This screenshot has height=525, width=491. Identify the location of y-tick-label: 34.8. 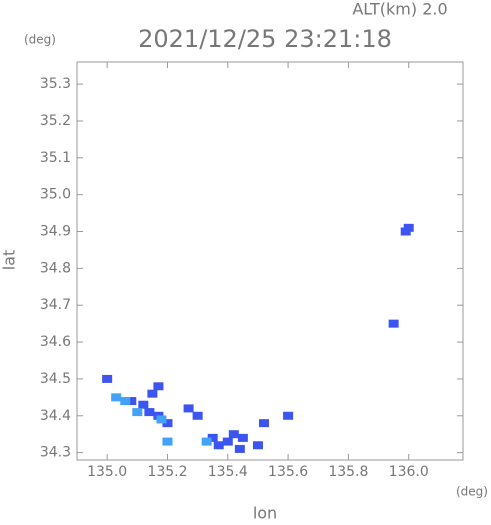
(55, 268).